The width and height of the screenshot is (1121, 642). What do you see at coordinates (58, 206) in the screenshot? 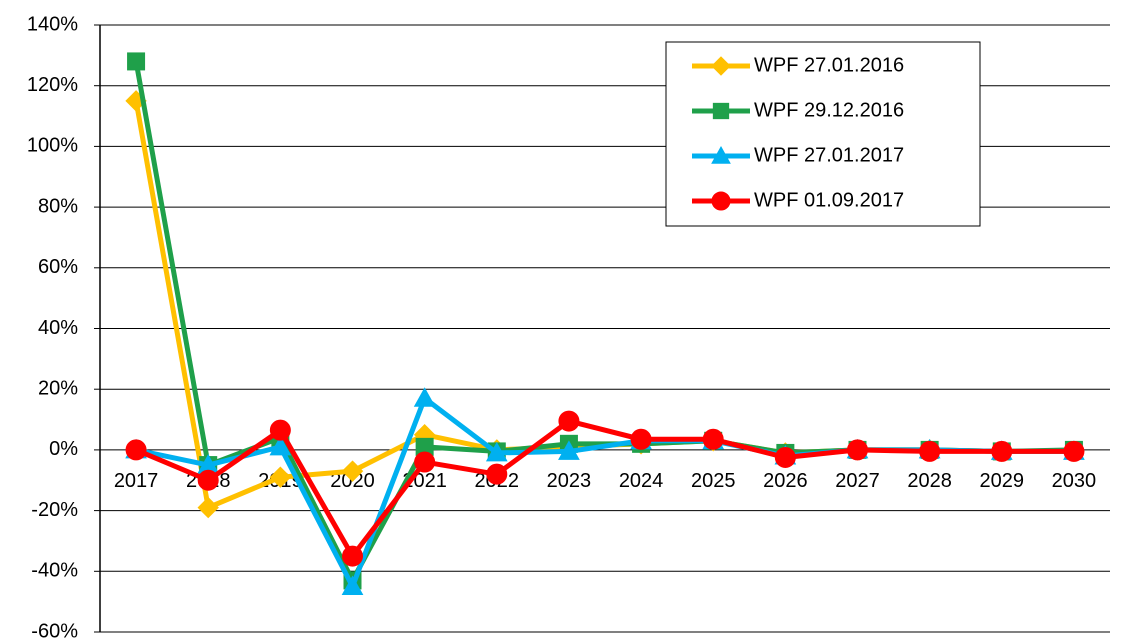
I see `y-tick-label: 80%` at bounding box center [58, 206].